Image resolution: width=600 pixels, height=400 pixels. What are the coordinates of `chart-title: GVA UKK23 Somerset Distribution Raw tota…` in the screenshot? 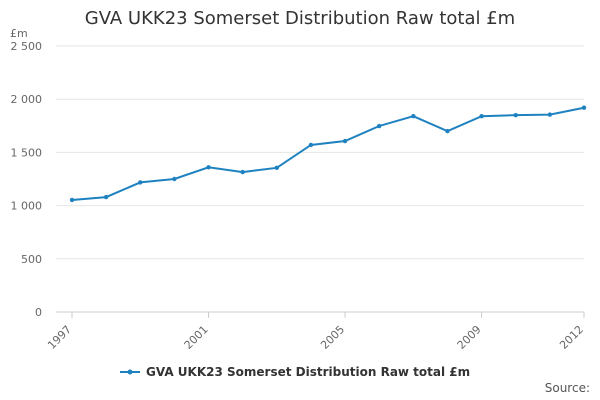 It's located at (300, 18).